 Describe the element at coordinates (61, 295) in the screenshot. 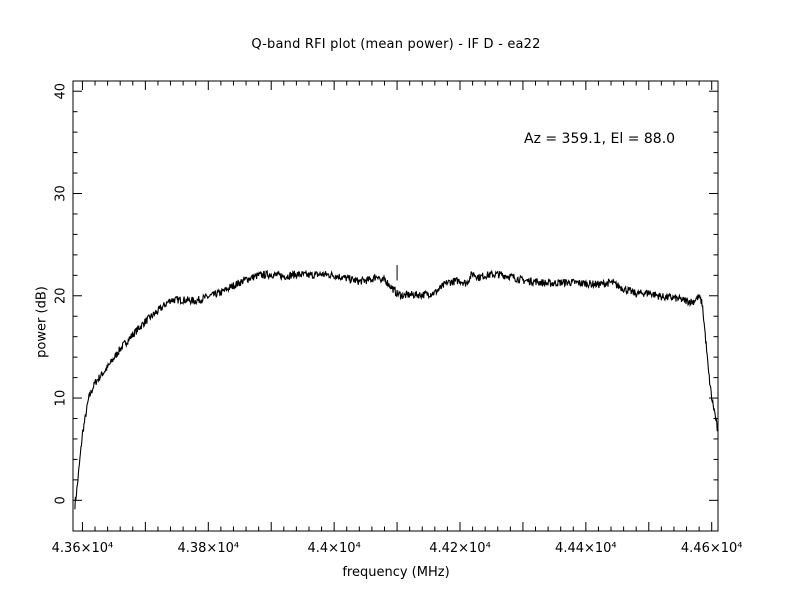

I see `y-tick-label: 20` at that location.